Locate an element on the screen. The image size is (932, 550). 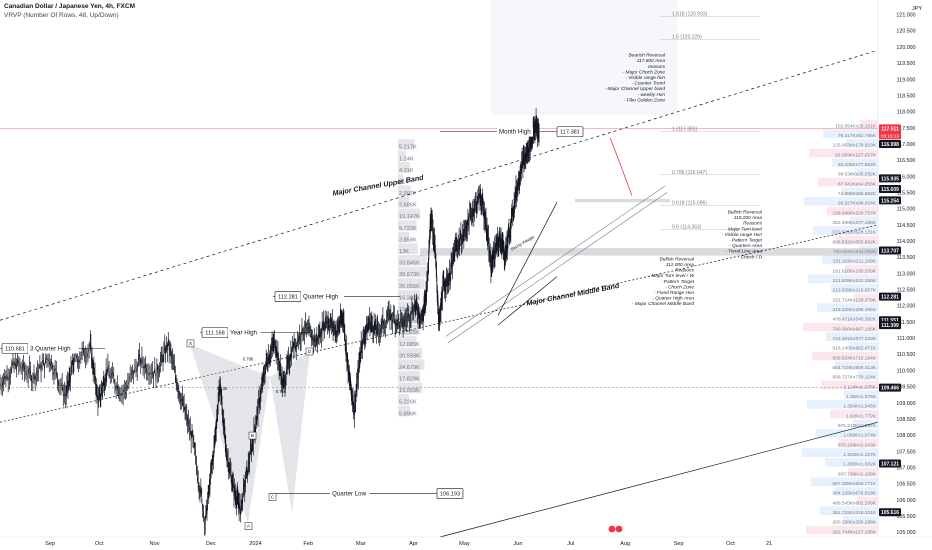
price-tick: 115.000 is located at coordinates (906, 210).